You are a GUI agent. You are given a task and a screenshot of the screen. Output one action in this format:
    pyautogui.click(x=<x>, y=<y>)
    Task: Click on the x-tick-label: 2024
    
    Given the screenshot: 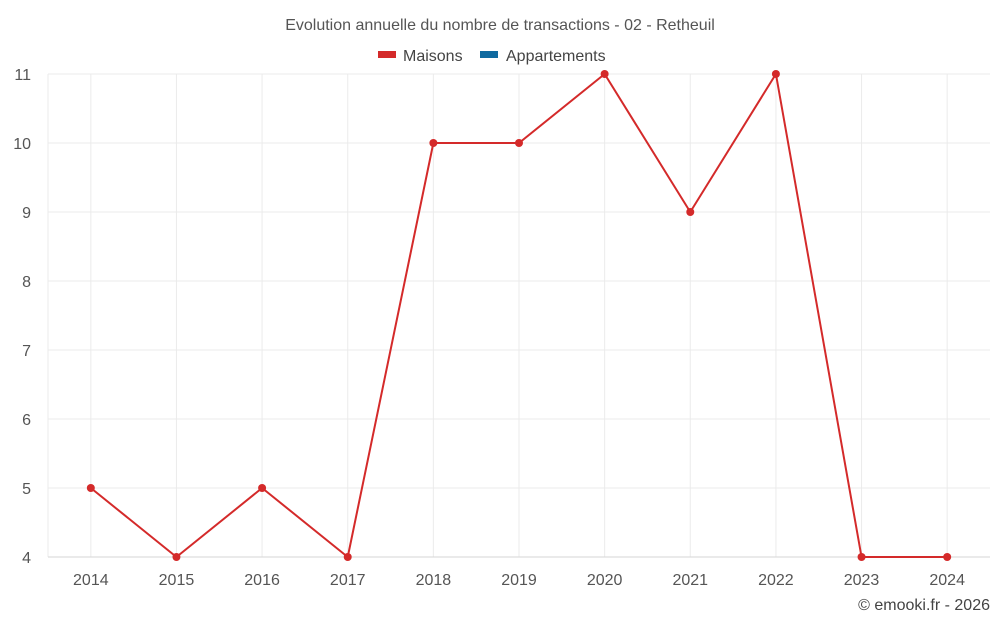 What is the action you would take?
    pyautogui.click(x=947, y=580)
    